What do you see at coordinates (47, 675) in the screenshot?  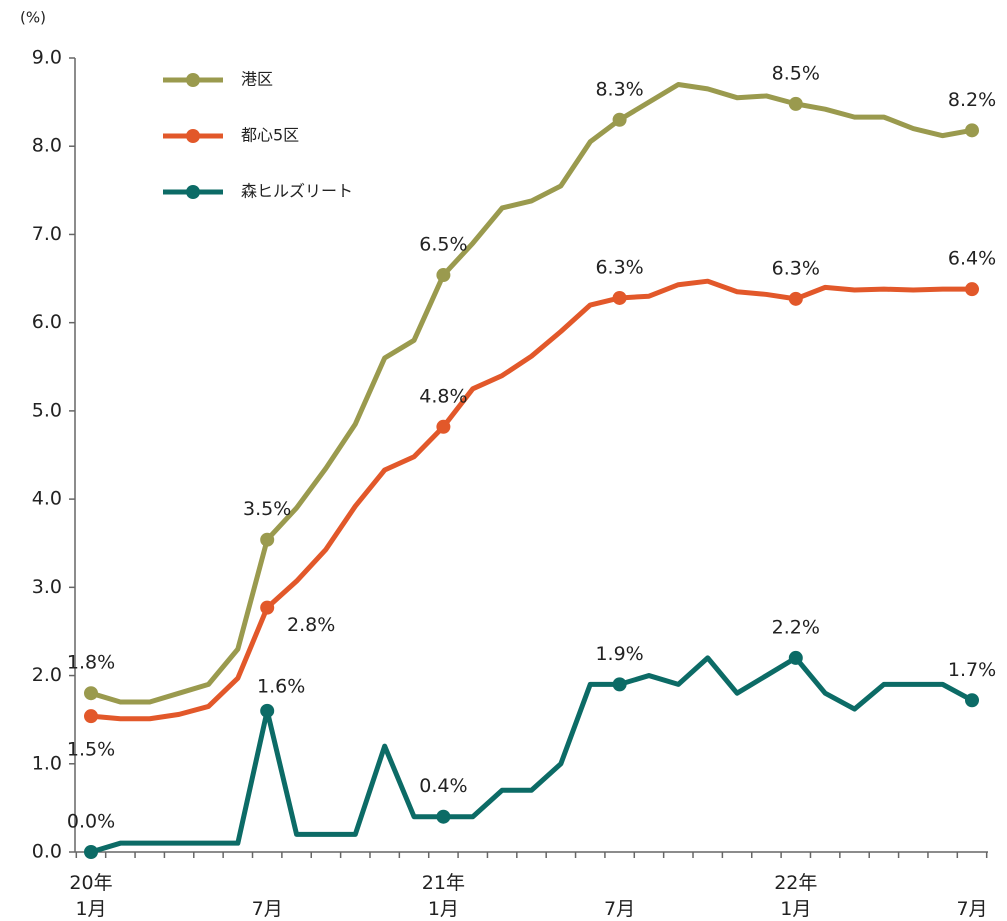 I see `y-tick-label: 2.0` at bounding box center [47, 675].